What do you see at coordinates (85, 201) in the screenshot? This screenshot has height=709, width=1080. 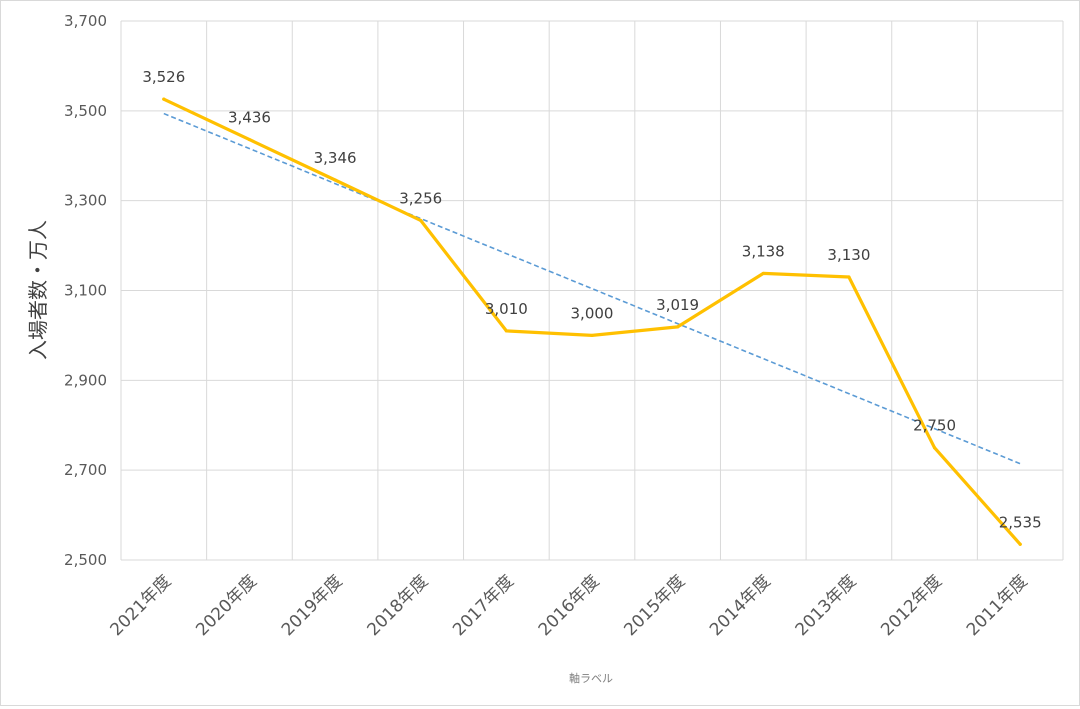 I see `y-tick-label: 3,300` at bounding box center [85, 201].